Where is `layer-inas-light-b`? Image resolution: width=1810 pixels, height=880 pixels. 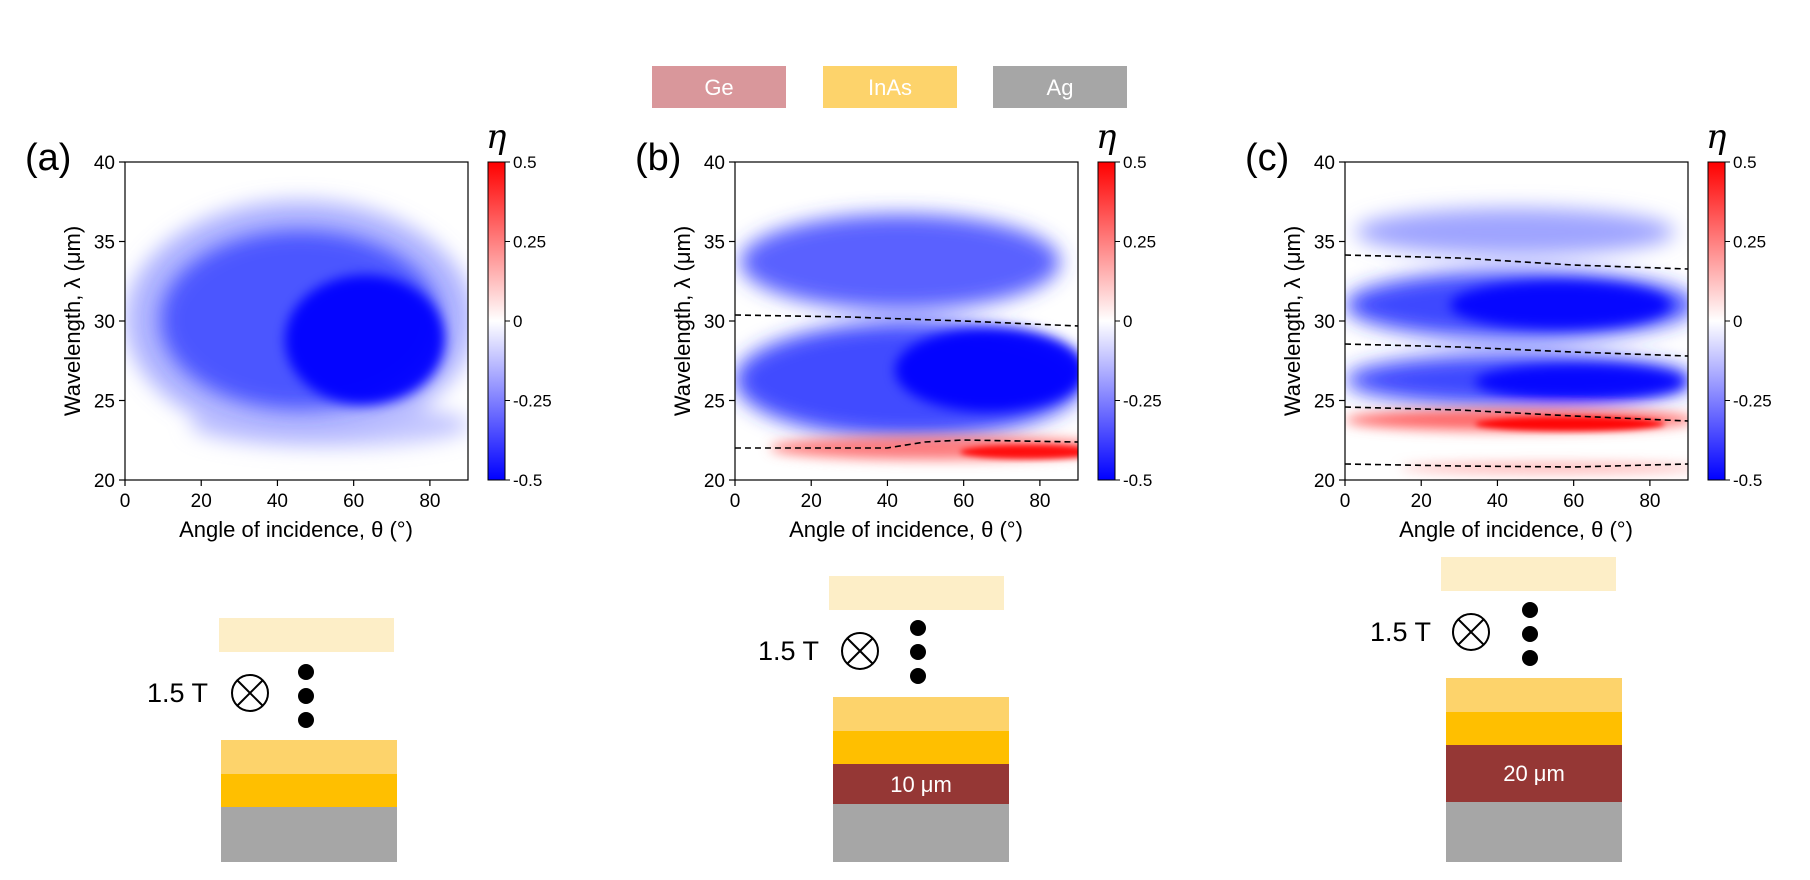
layer-inas-light-b is located at coordinates (921, 714).